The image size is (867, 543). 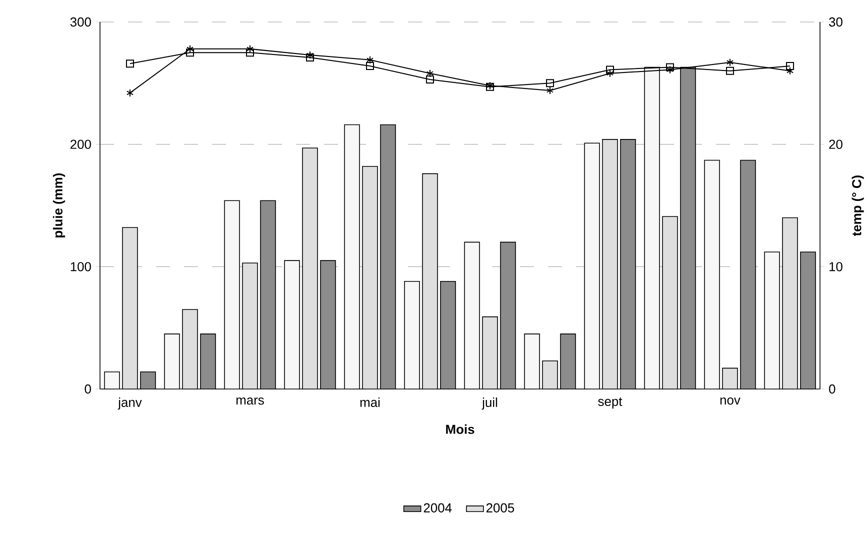 I want to click on x-tick-label: juil, so click(x=490, y=404).